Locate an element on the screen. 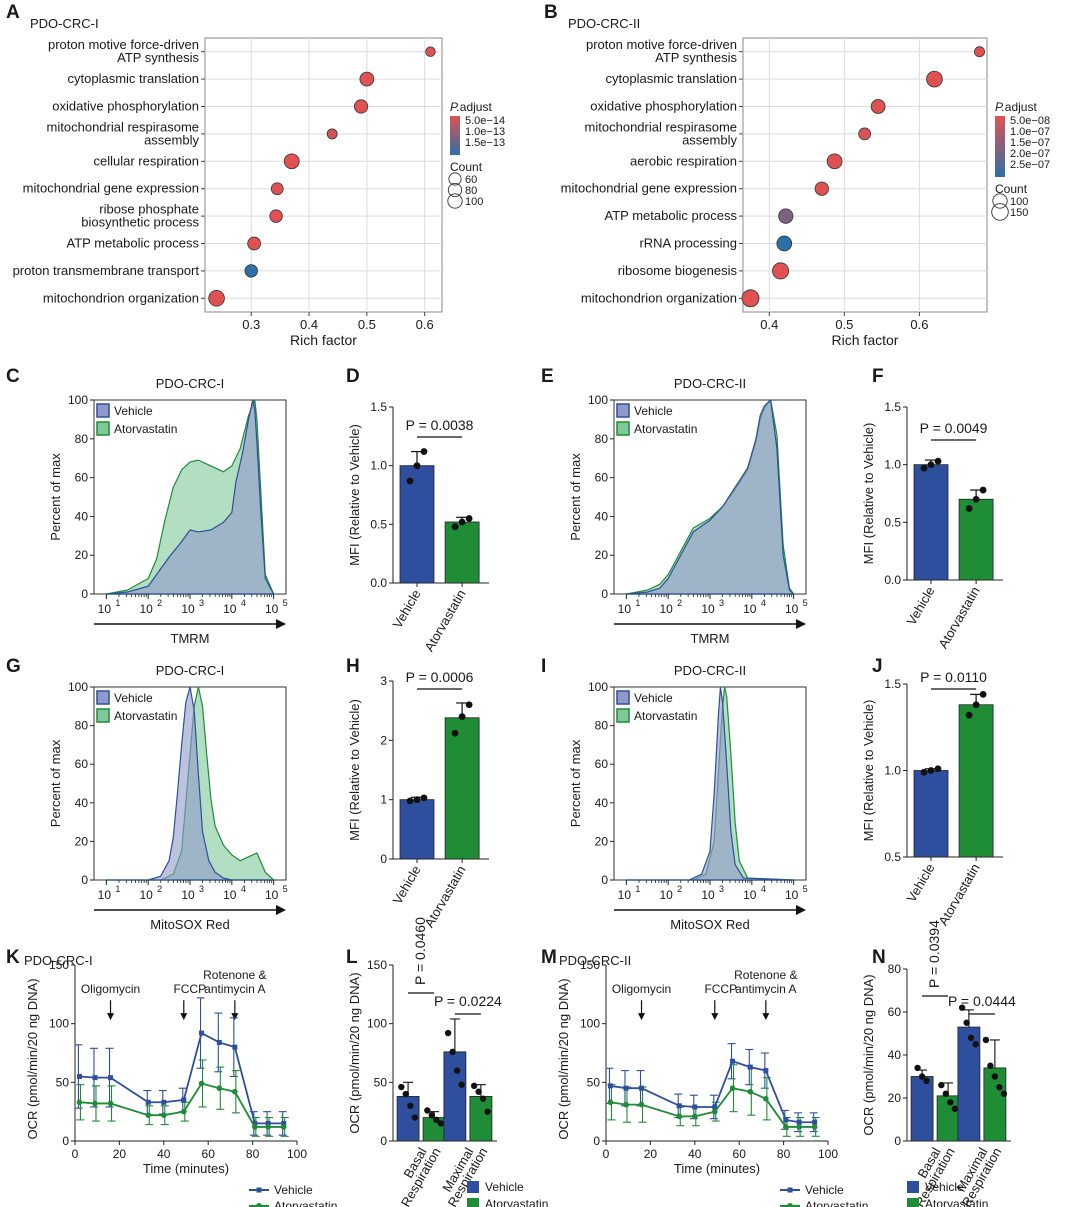 The image size is (1080, 1207). category-label: ATP synthesis is located at coordinates (696, 57).